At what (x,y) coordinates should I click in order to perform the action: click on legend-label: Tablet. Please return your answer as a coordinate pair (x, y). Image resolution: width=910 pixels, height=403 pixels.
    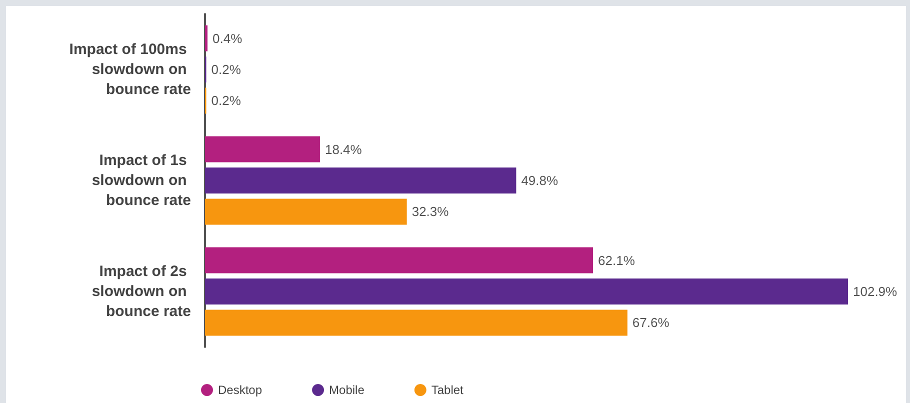
    Looking at the image, I should click on (447, 390).